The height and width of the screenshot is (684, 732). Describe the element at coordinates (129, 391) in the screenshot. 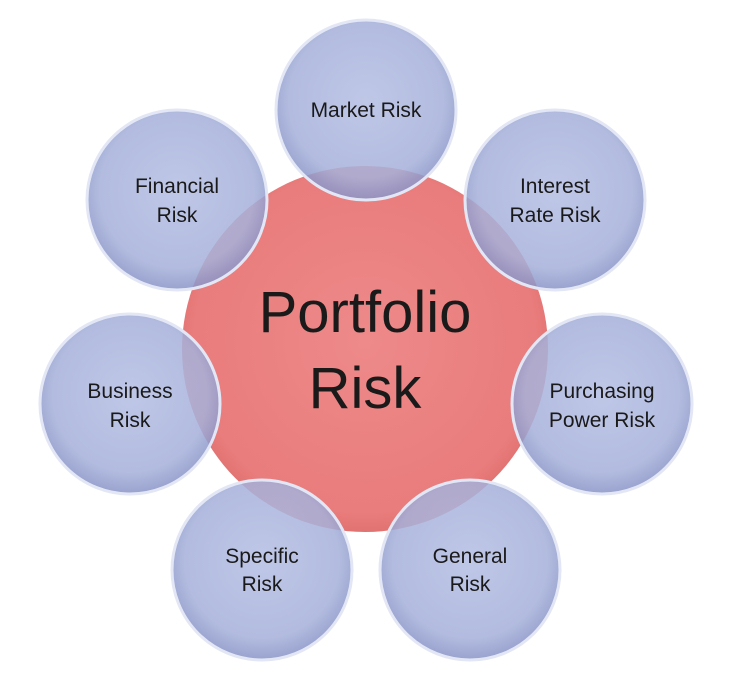

I see `node-business-label-line-1: Business` at that location.